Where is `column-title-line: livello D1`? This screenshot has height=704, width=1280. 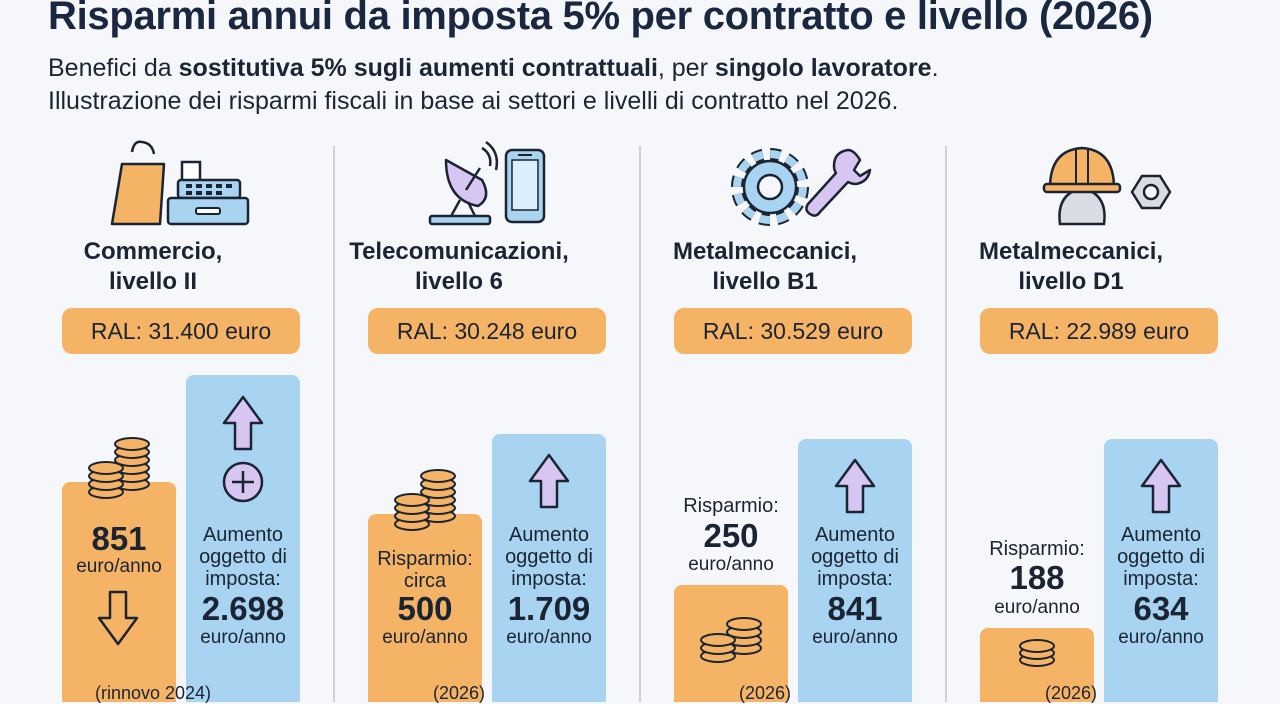
column-title-line: livello D1 is located at coordinates (1071, 281).